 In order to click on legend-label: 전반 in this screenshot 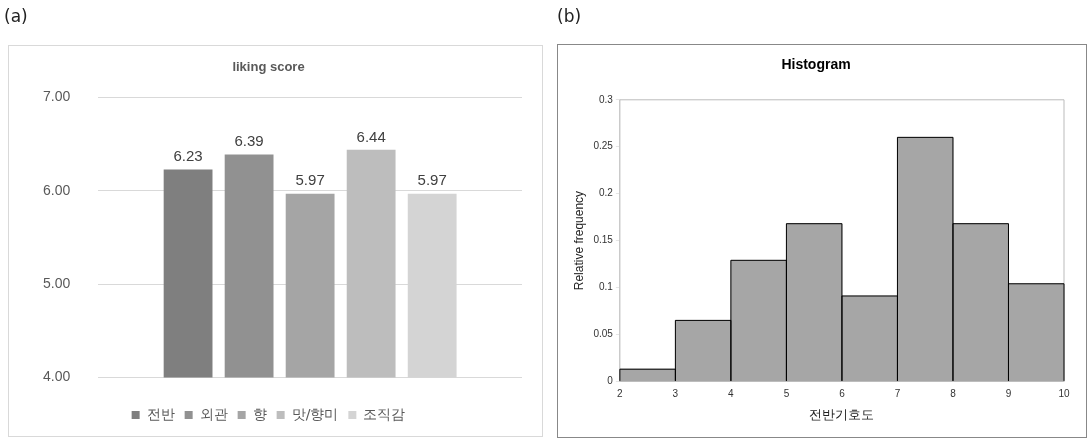, I will do `click(160, 413)`.